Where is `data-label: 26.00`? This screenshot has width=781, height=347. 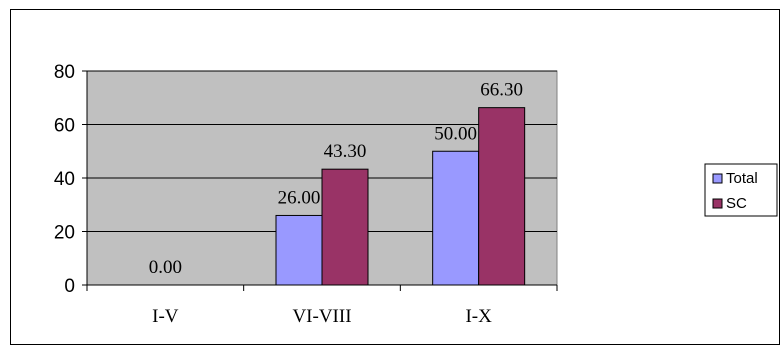 data-label: 26.00 is located at coordinates (299, 197).